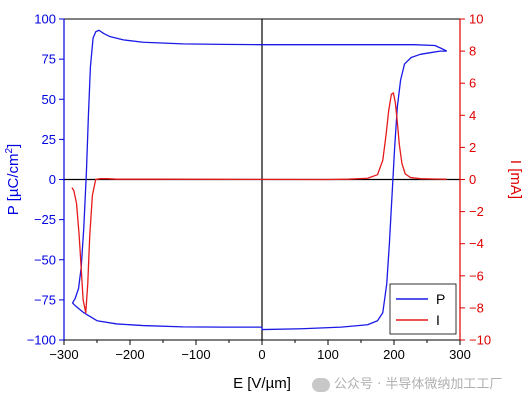 The height and width of the screenshot is (408, 525). Describe the element at coordinates (45, 19) in the screenshot. I see `y-left-tick-label: 100` at that location.